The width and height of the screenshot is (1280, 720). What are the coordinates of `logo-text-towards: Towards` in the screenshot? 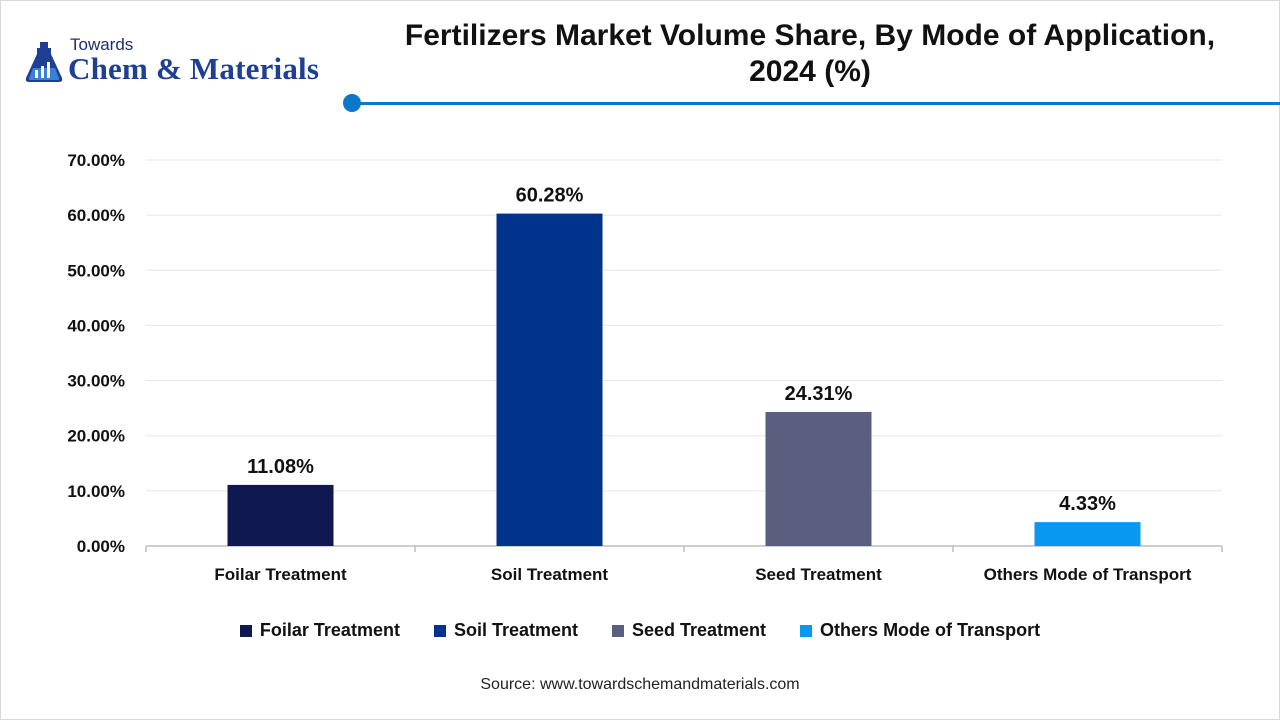 It's located at (102, 44).